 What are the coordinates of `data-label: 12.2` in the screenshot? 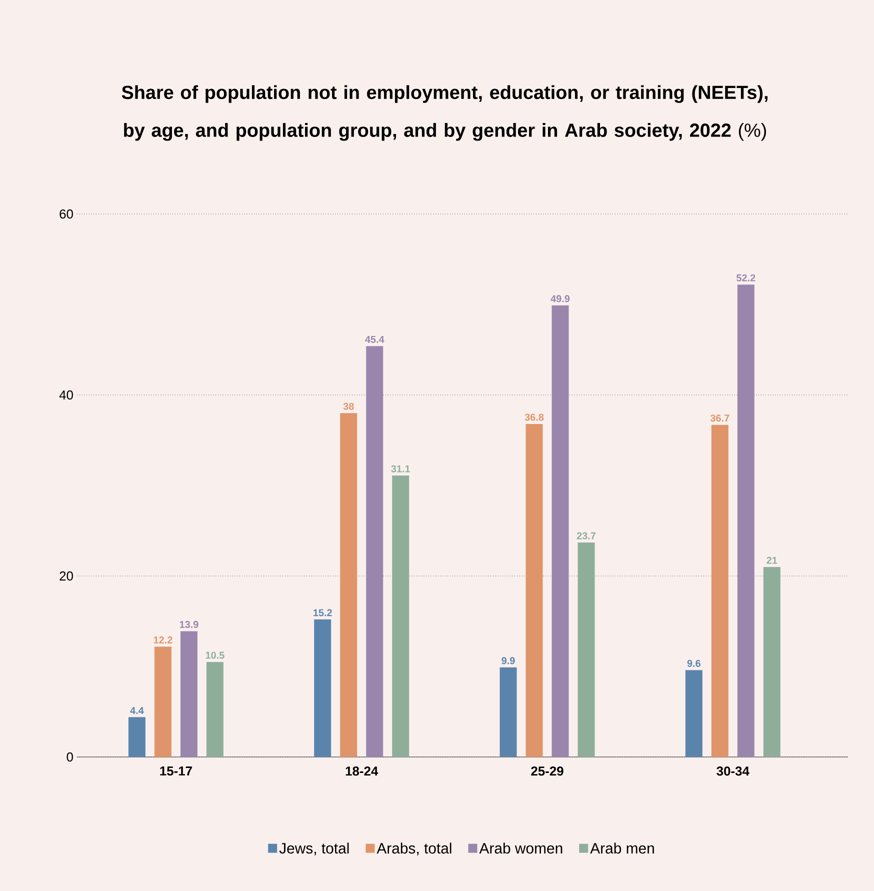 It's located at (163, 640).